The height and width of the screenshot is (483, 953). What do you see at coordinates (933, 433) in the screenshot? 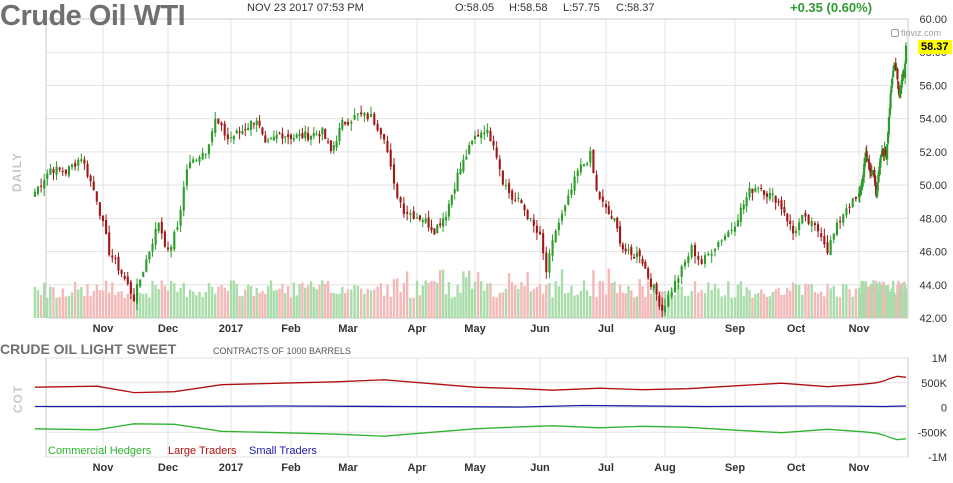
I see `cot-y-tick-label: -500K` at bounding box center [933, 433].